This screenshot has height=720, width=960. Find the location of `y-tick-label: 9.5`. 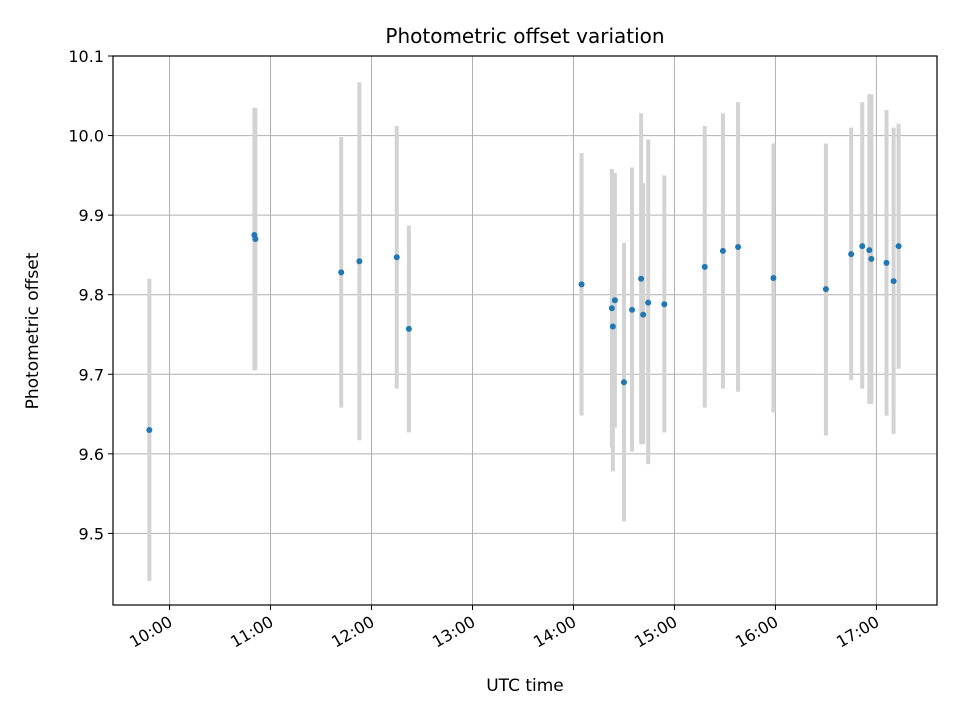

y-tick-label: 9.5 is located at coordinates (91, 533).